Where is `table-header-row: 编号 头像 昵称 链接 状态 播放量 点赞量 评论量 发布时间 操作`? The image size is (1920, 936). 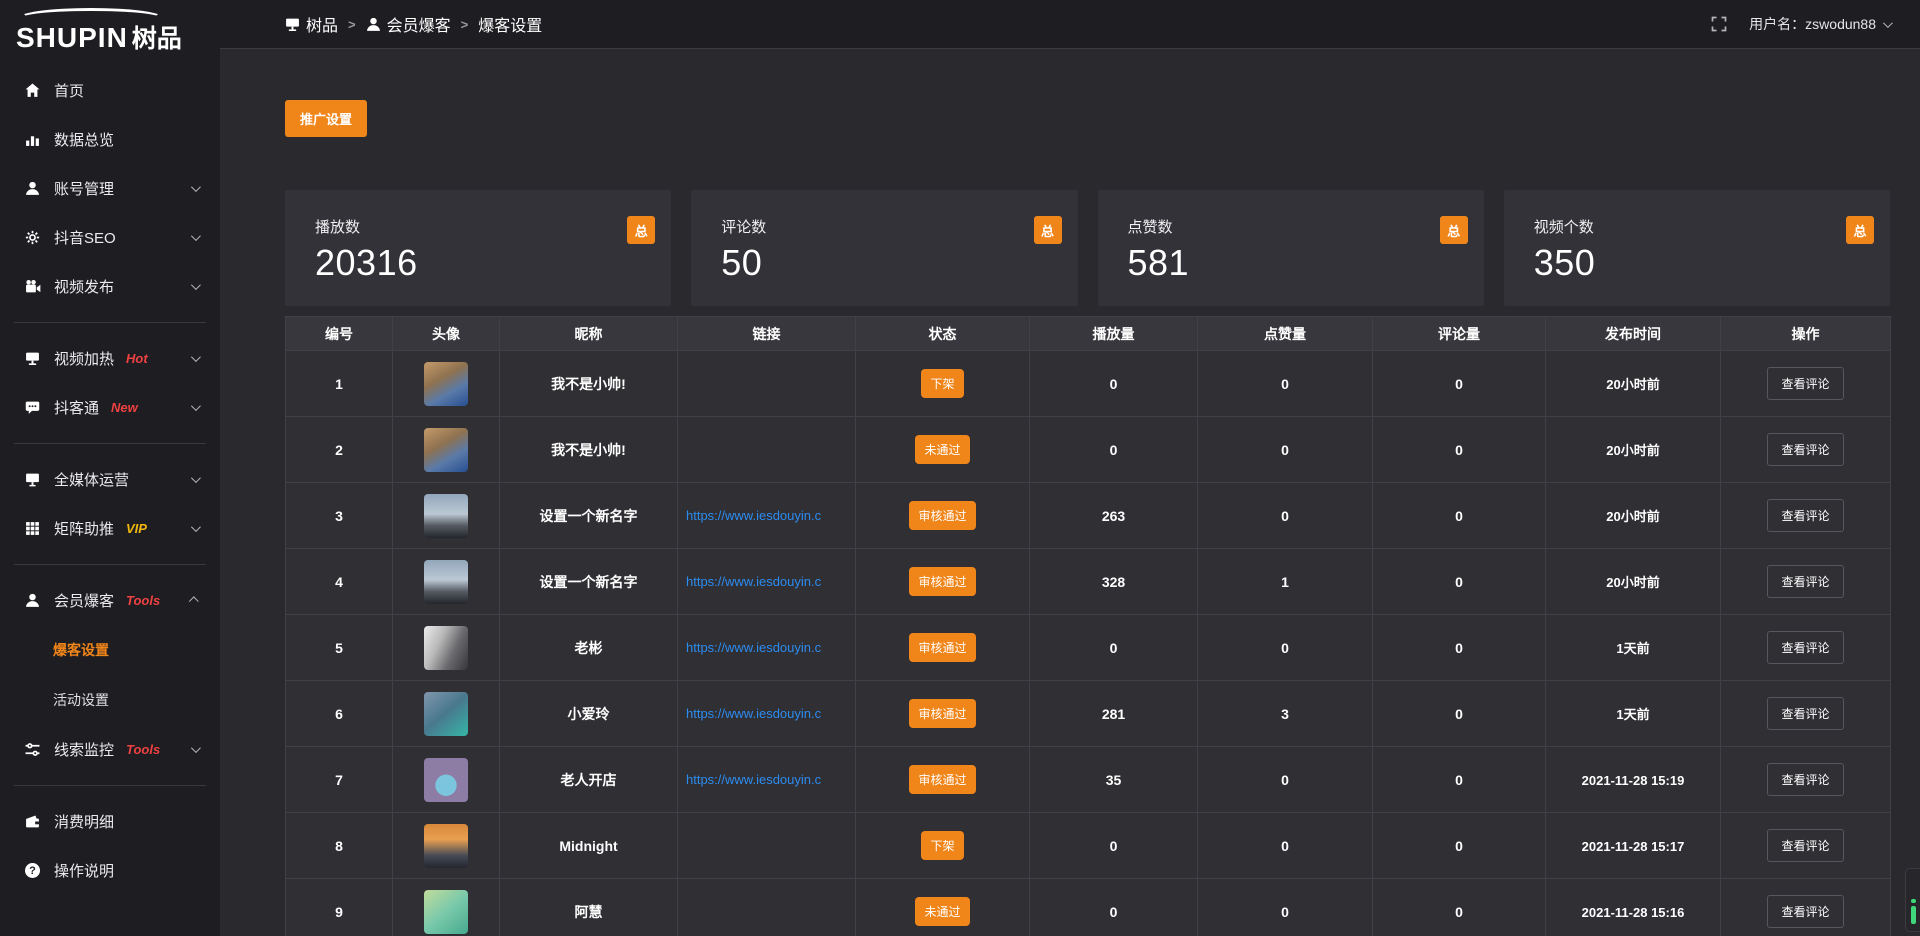 table-header-row: 编号 头像 昵称 链接 状态 播放量 点赞量 评论量 发布时间 操作 is located at coordinates (1088, 333).